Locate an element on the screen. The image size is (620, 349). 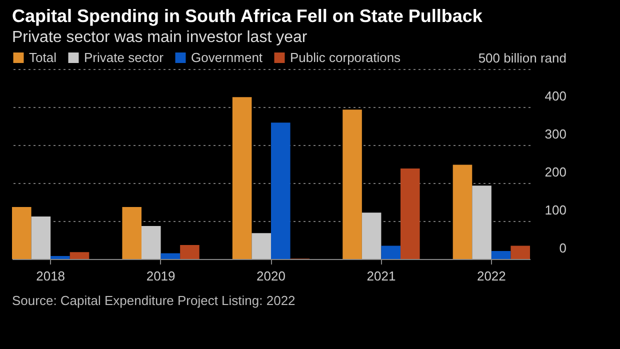
source-note: Source: Capital Expenditure Project Listing: 2022 is located at coordinates (154, 300).